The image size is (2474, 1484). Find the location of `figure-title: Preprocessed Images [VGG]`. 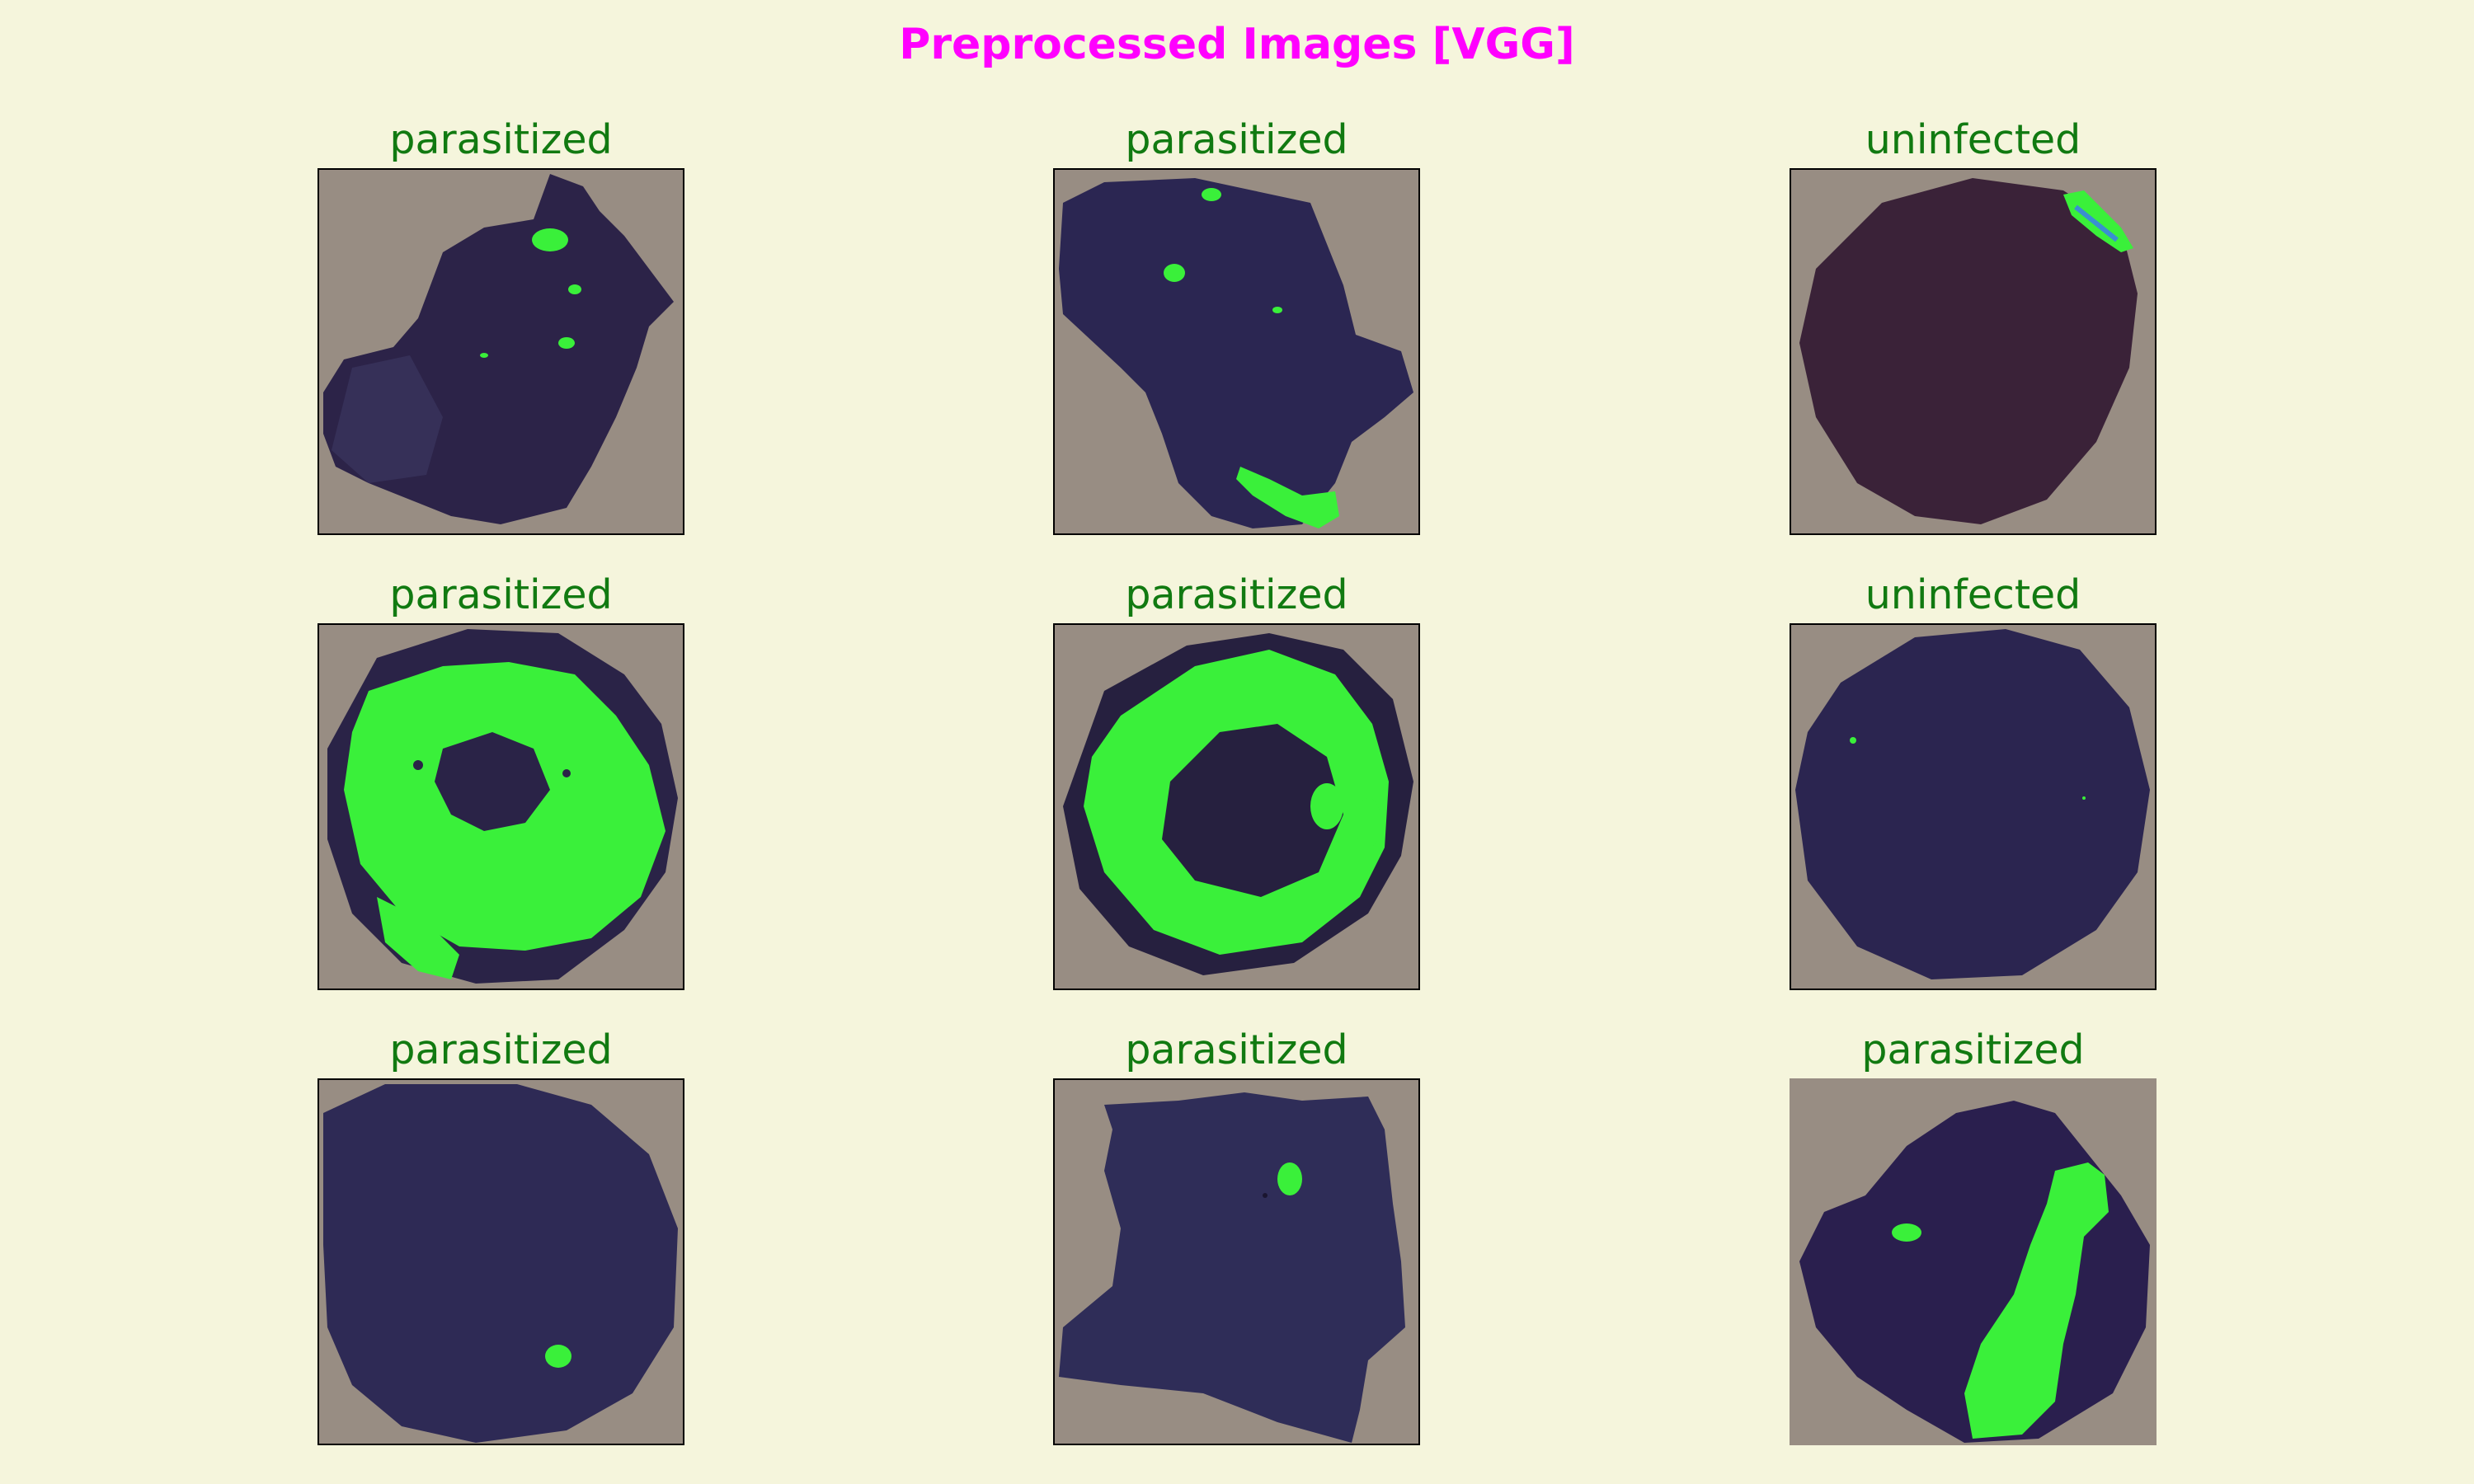

figure-title: Preprocessed Images [VGG] is located at coordinates (1237, 44).